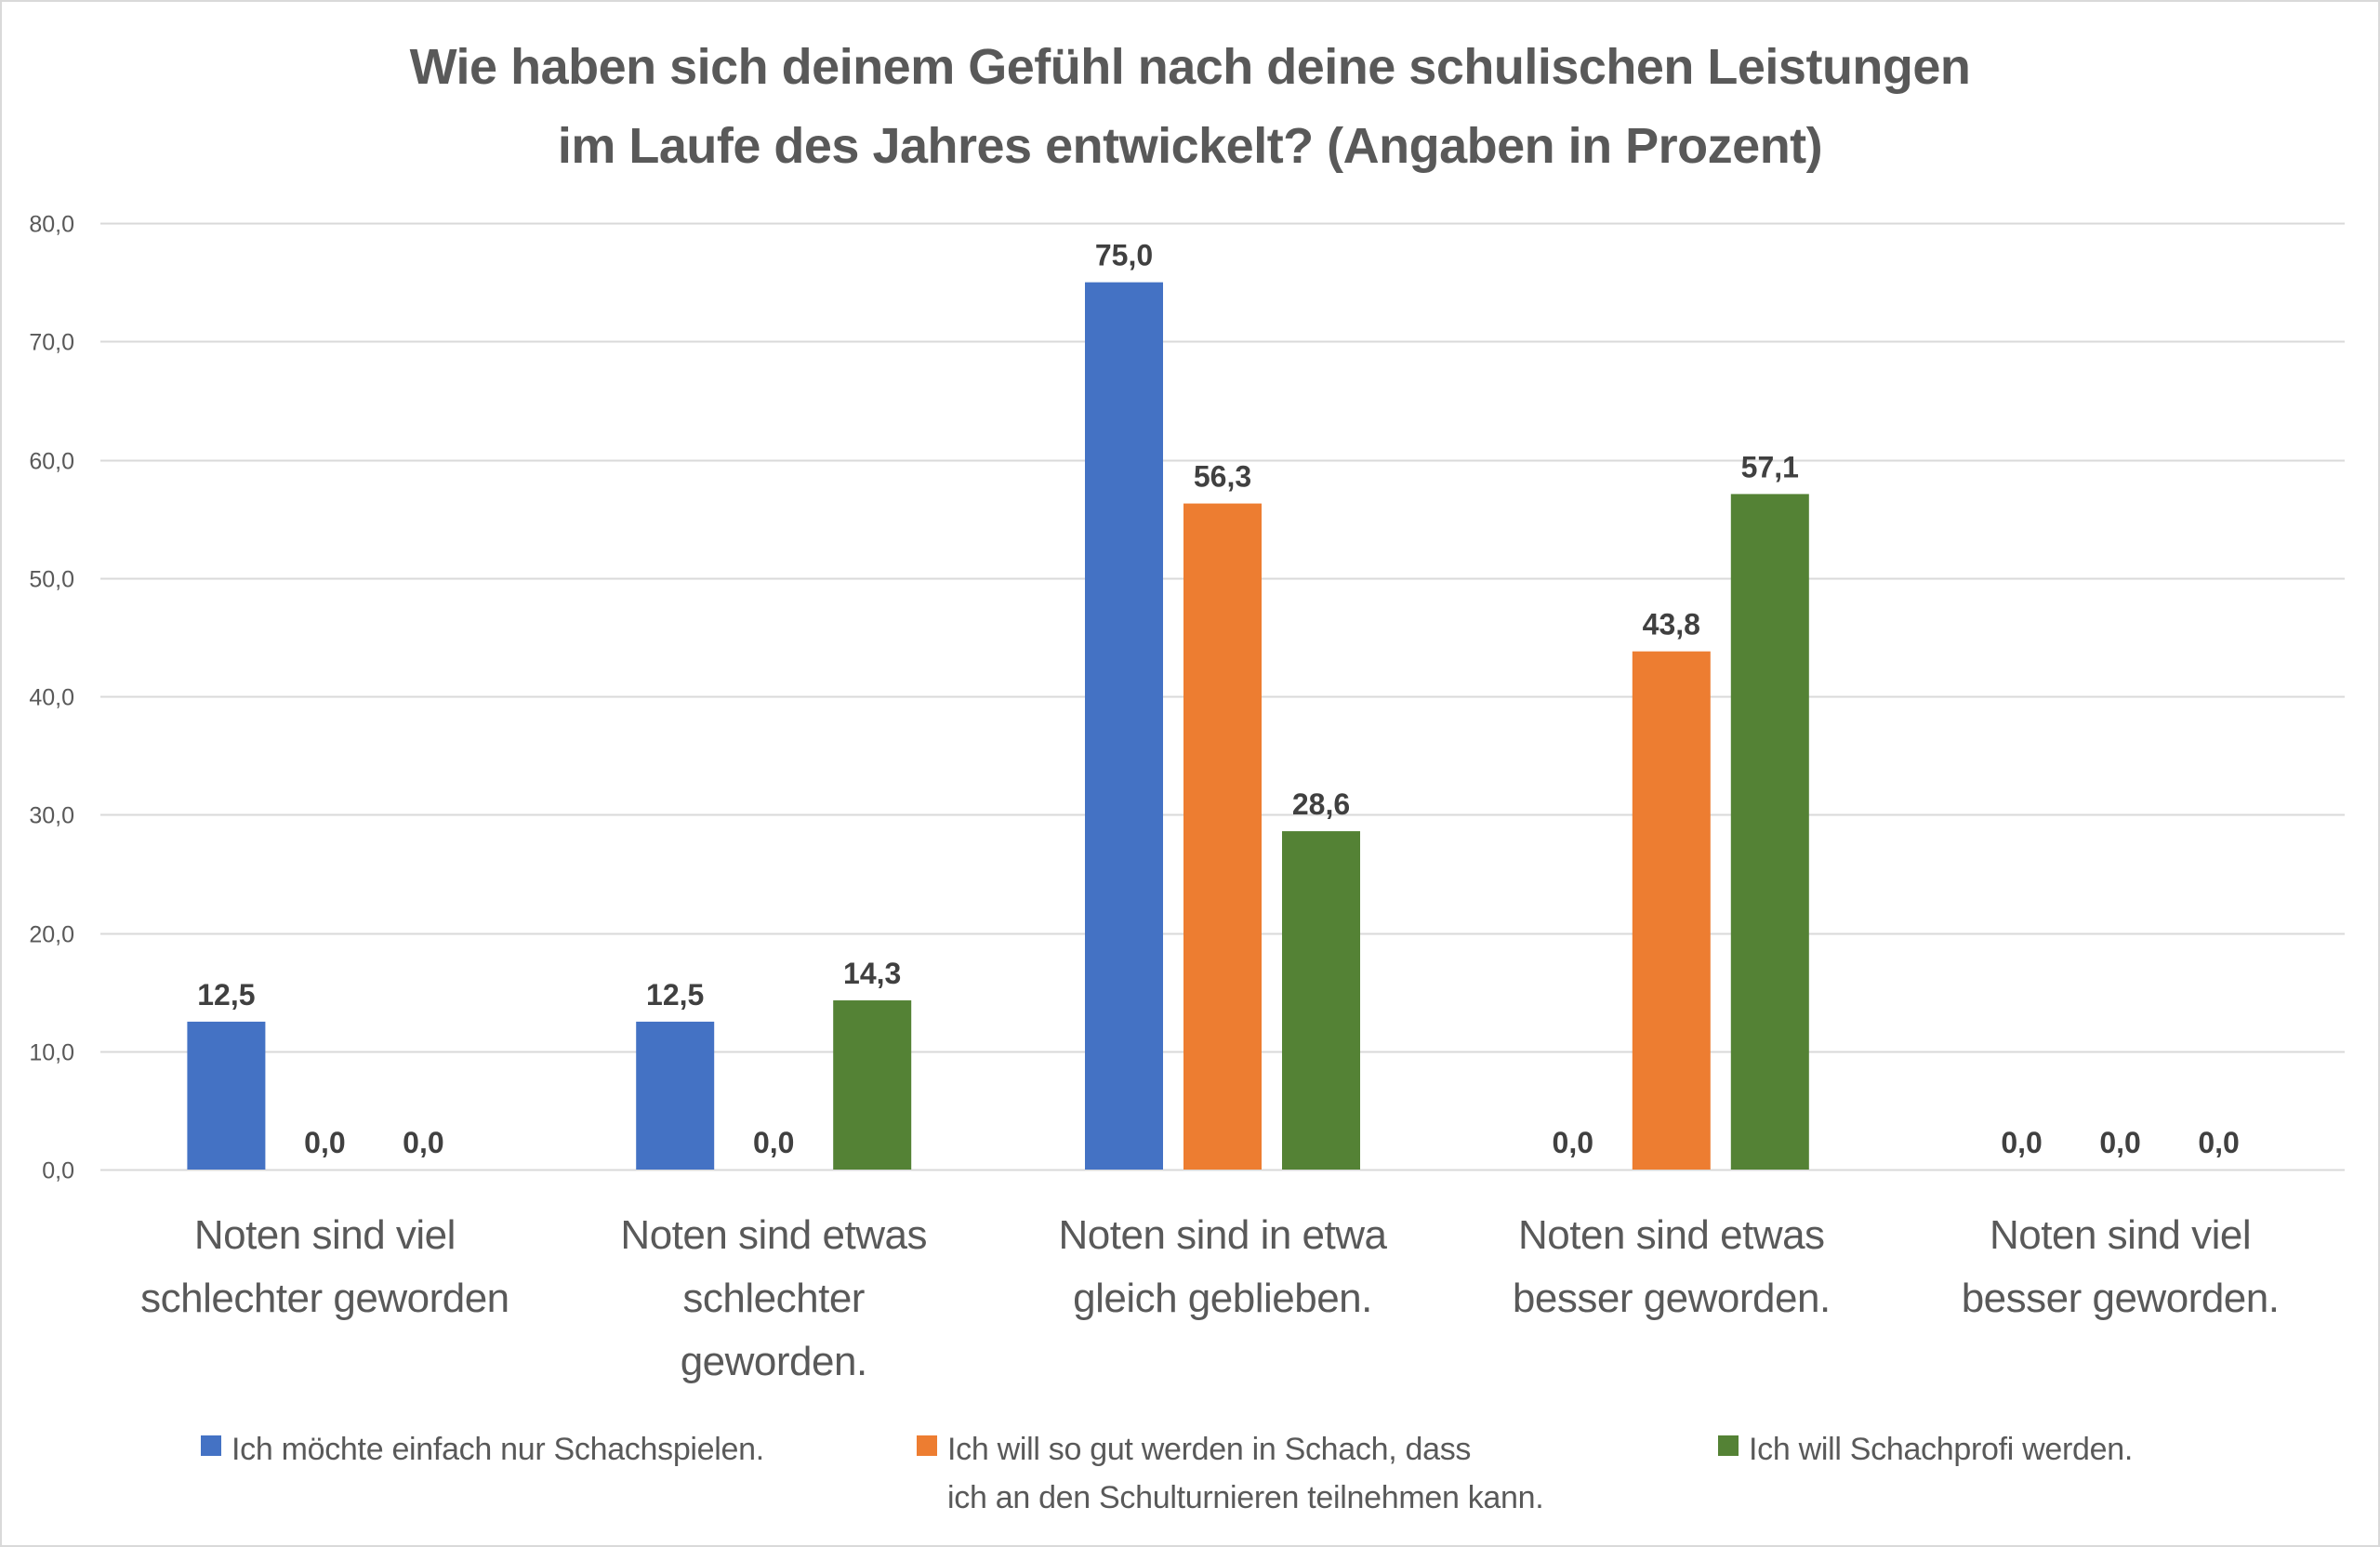 Image resolution: width=2380 pixels, height=1547 pixels. I want to click on x-tick-label: Noten sind etwas besser geworden., so click(1671, 1267).